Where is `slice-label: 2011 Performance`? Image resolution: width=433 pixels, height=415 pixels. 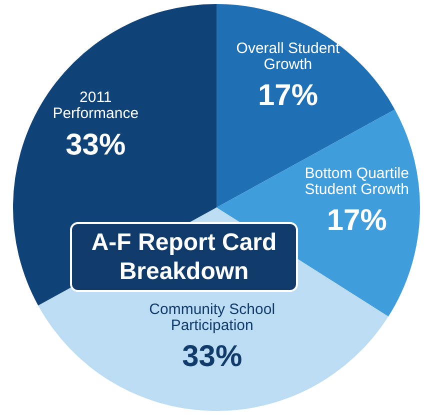
slice-label: 2011 Performance is located at coordinates (95, 105).